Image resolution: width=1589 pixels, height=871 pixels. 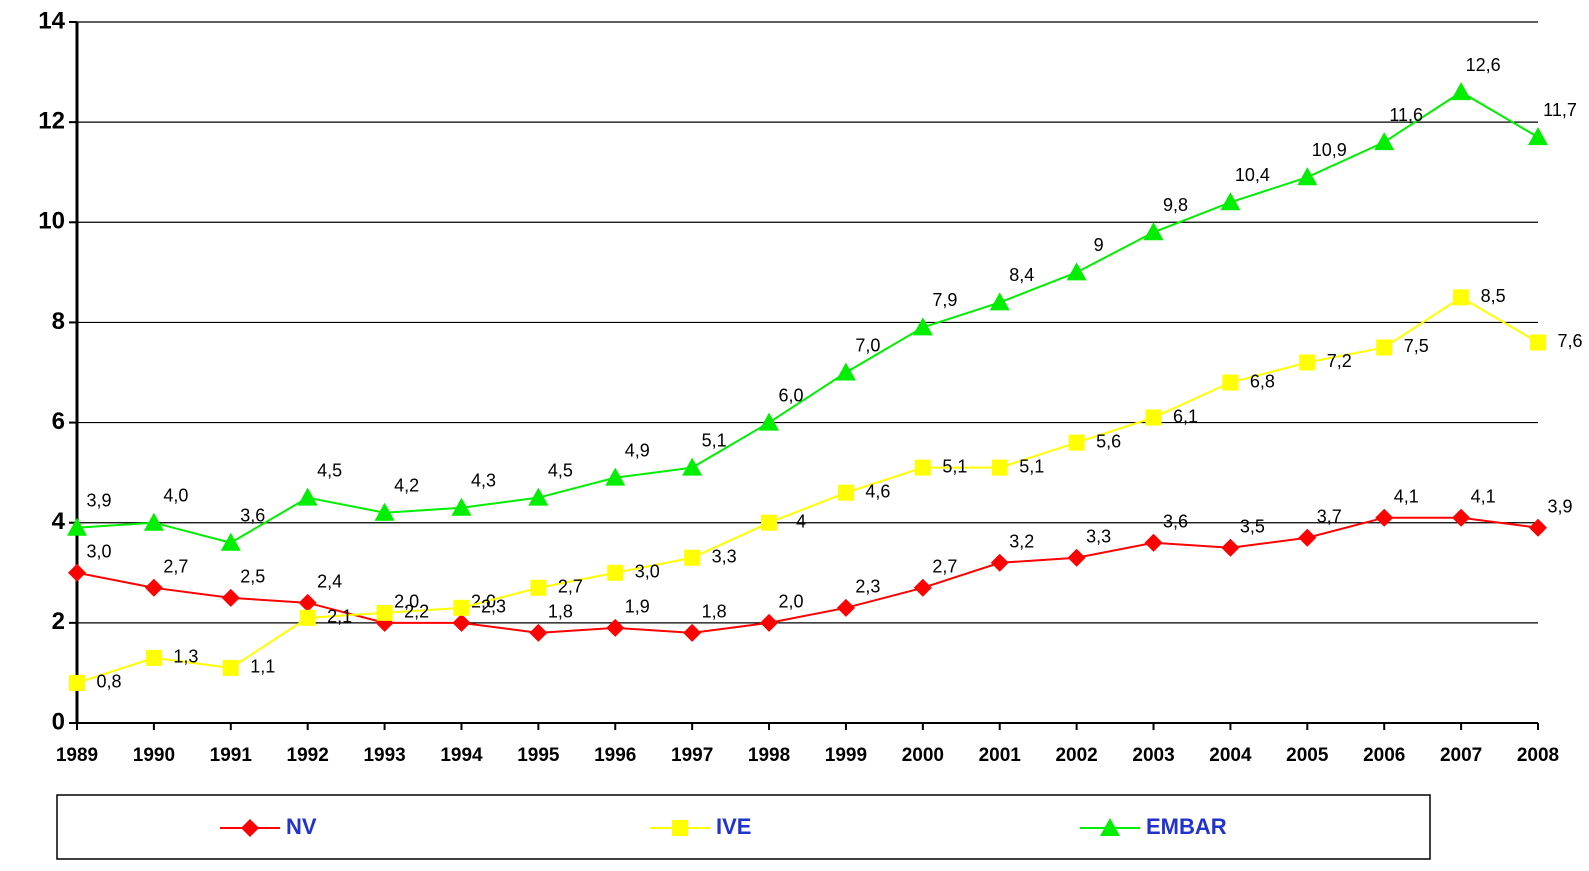 I want to click on x-tick-label: 2005, so click(x=1307, y=755).